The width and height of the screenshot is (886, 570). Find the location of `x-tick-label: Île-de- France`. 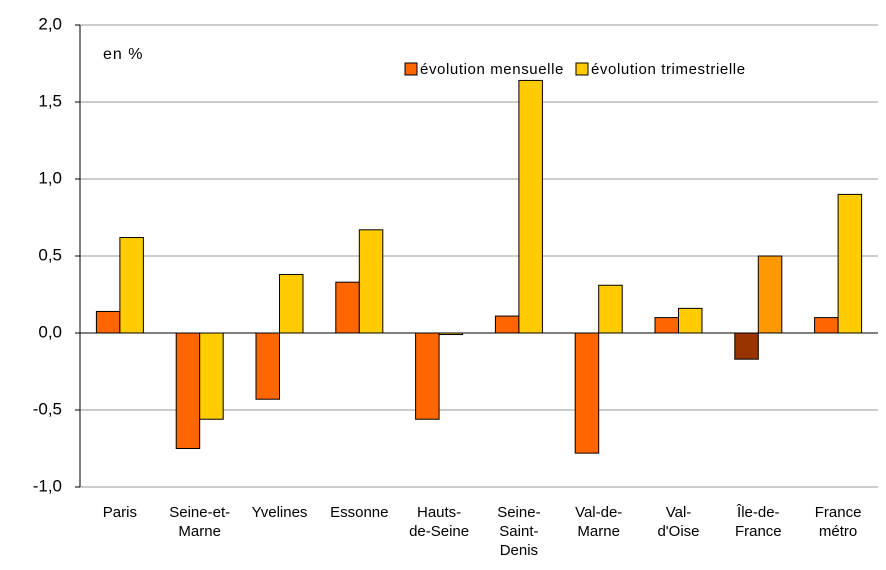

x-tick-label: Île-de- France is located at coordinates (758, 522).